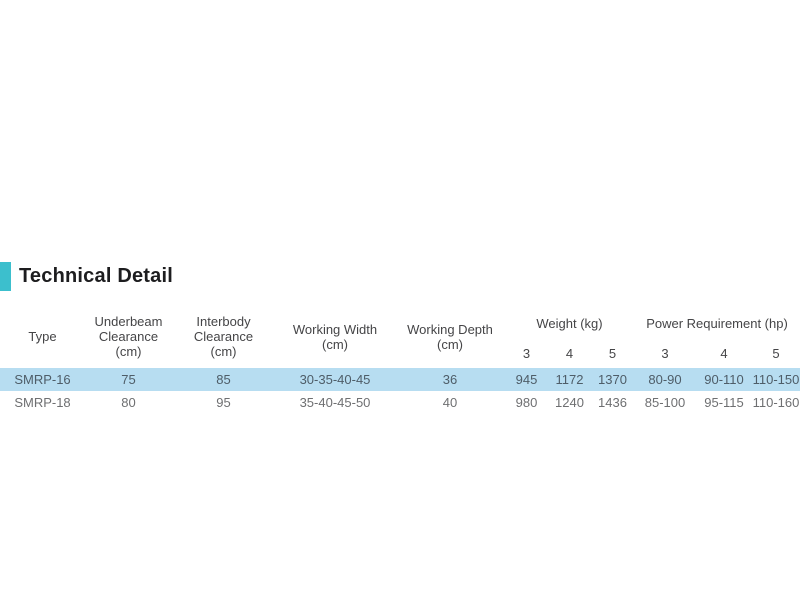 The width and height of the screenshot is (800, 600). I want to click on col-group-power-requirement: Power Requirement (hp), so click(717, 323).